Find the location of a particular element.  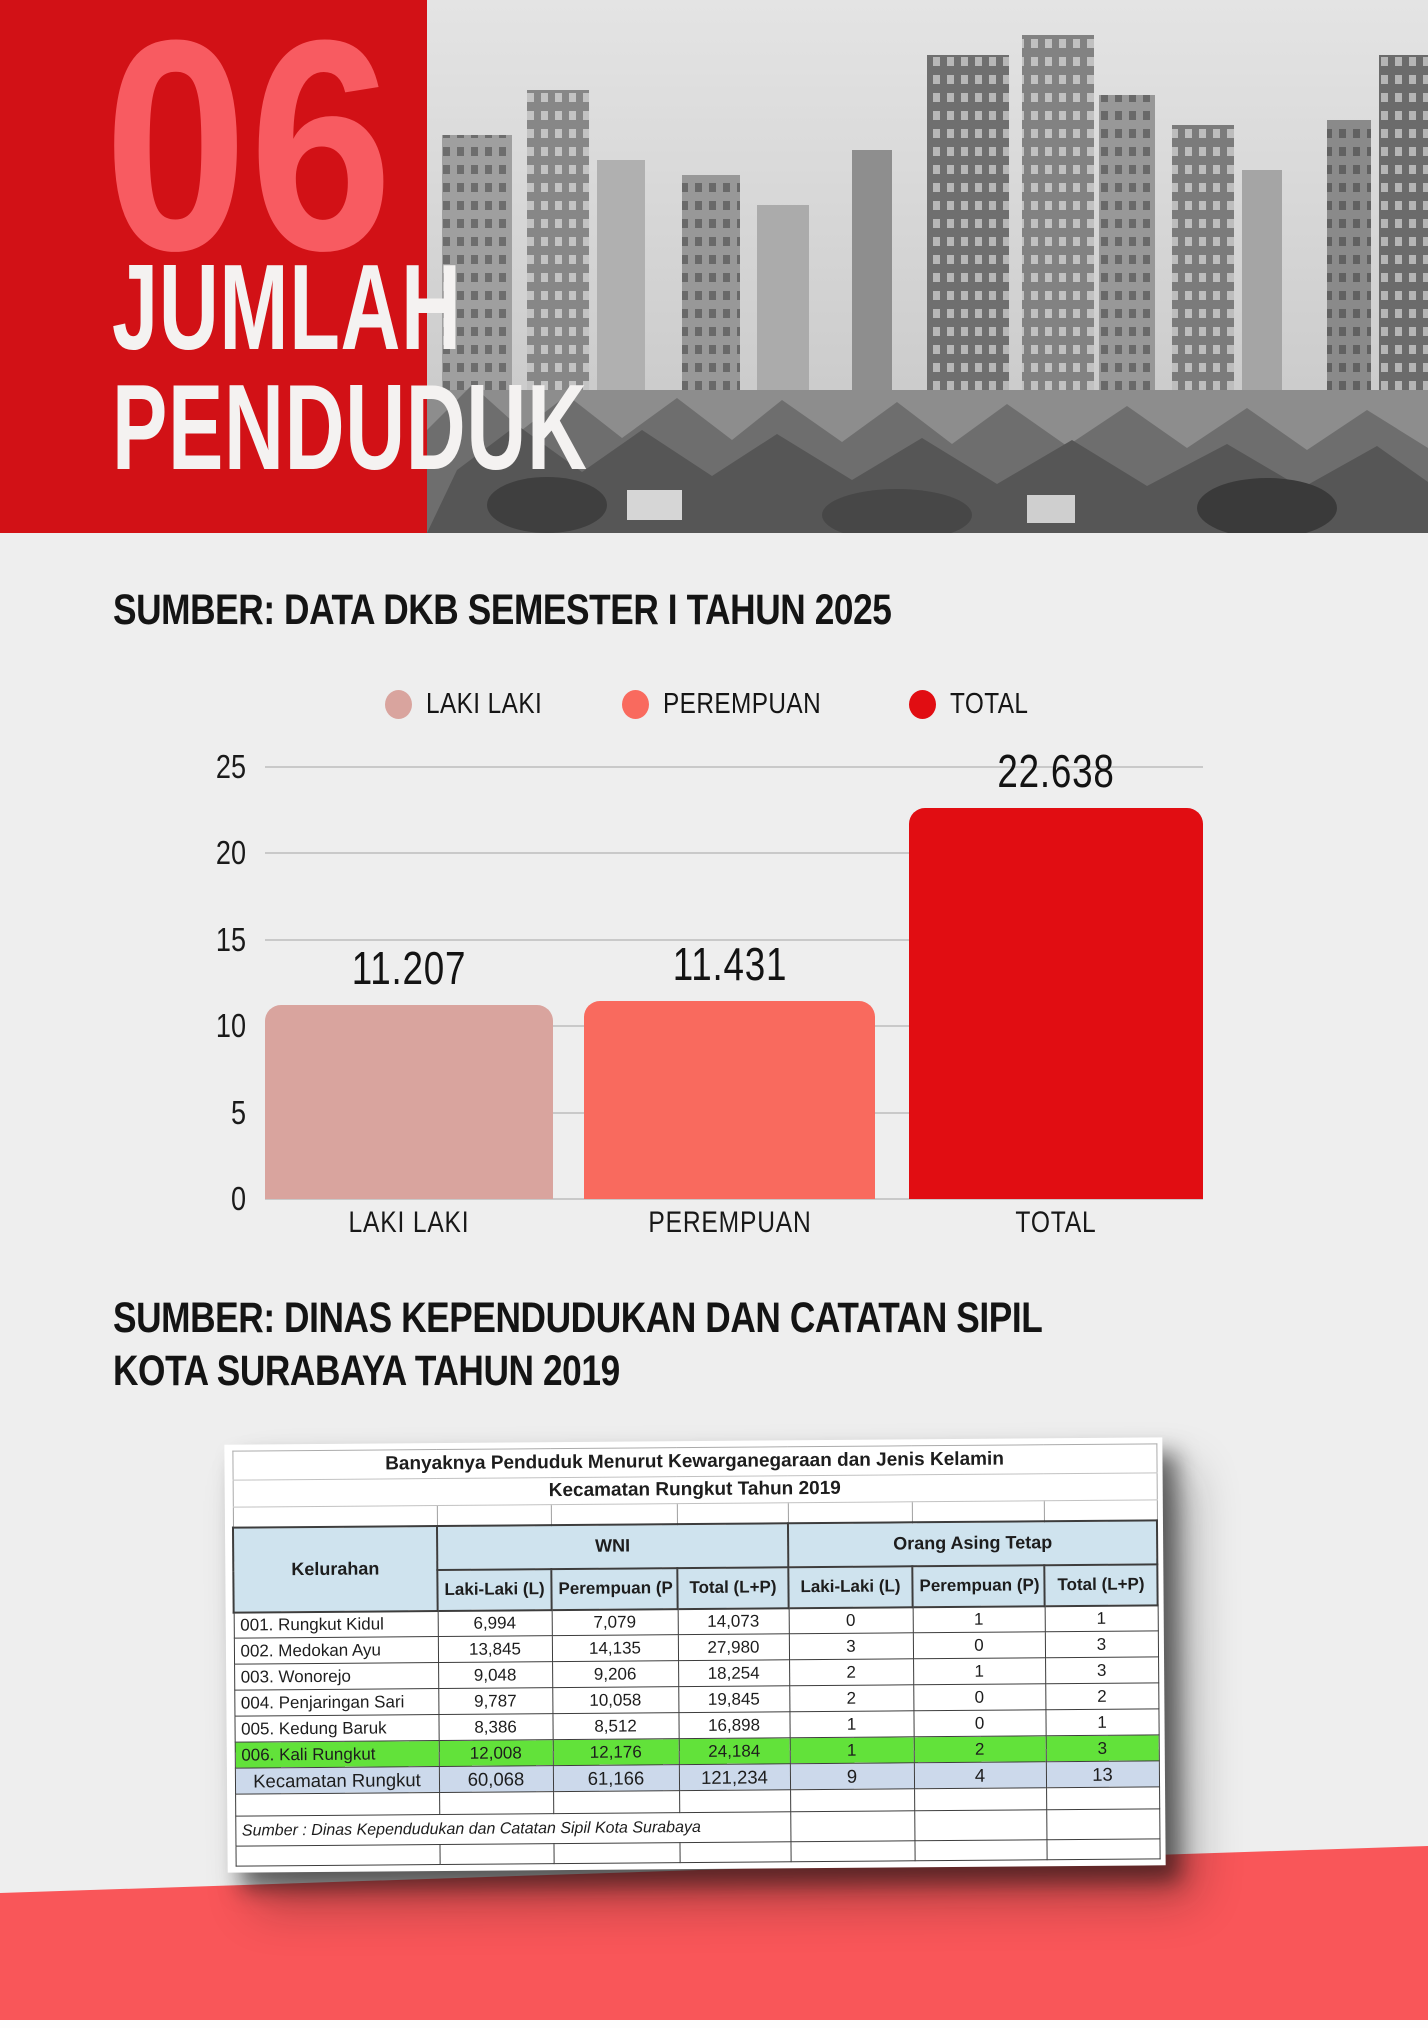

cell-kelurahan: 006. Kali Rungkut is located at coordinates (336, 1754).